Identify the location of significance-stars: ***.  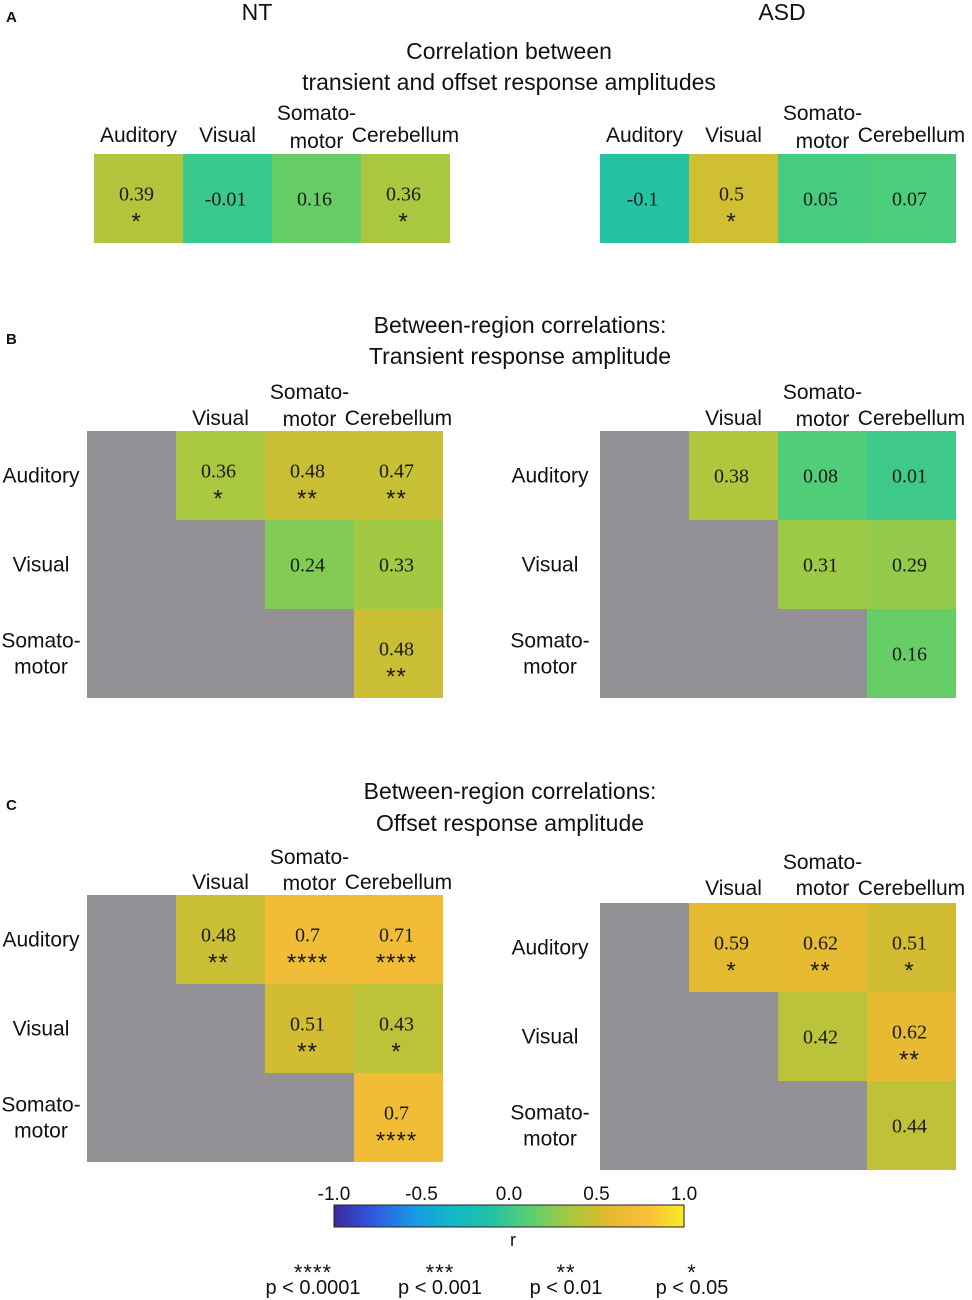
(440, 1272).